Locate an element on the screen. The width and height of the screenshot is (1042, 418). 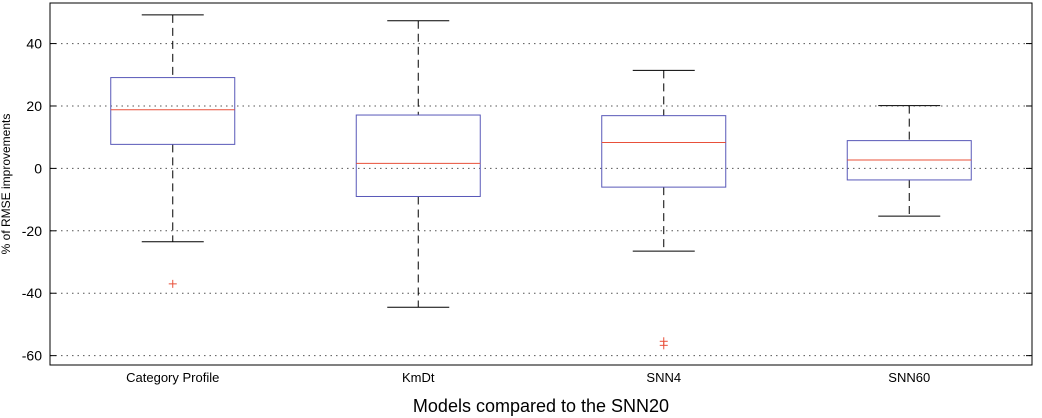
box-group-category-profile is located at coordinates (173, 151).